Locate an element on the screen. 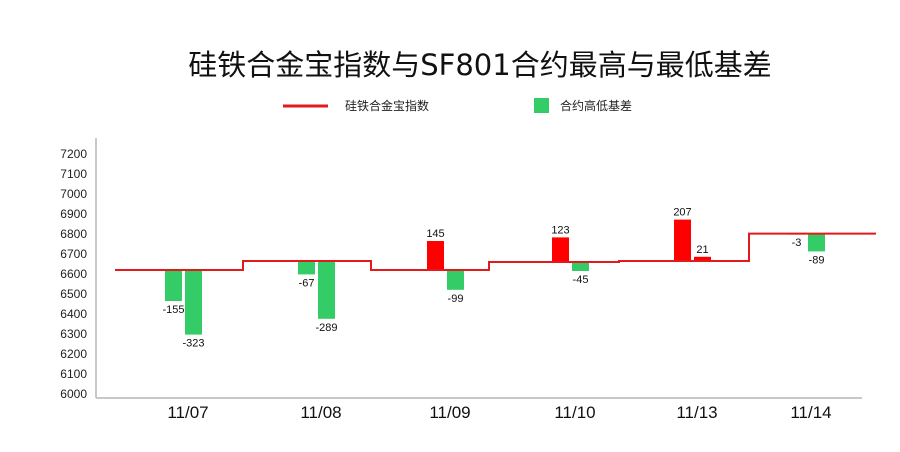 Image resolution: width=900 pixels, height=452 pixels. data-label: -155 is located at coordinates (173, 310).